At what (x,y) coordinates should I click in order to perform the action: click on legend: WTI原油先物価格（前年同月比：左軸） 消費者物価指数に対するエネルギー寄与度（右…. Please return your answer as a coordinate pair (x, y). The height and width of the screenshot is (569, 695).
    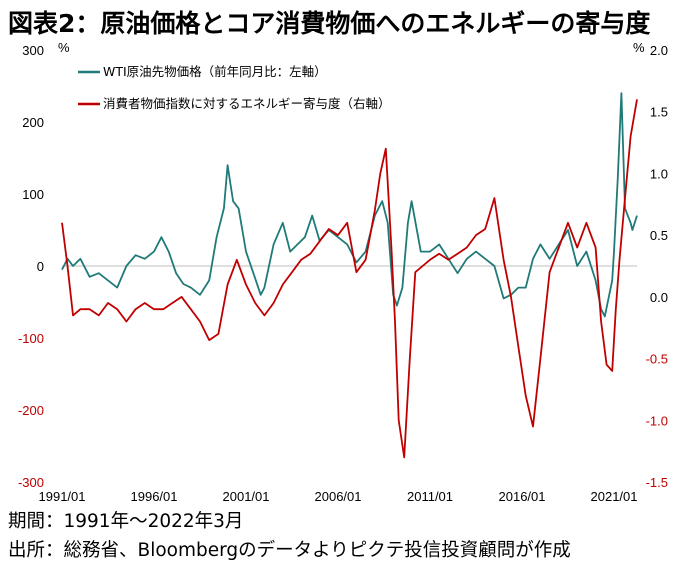
    Looking at the image, I should click on (234, 87).